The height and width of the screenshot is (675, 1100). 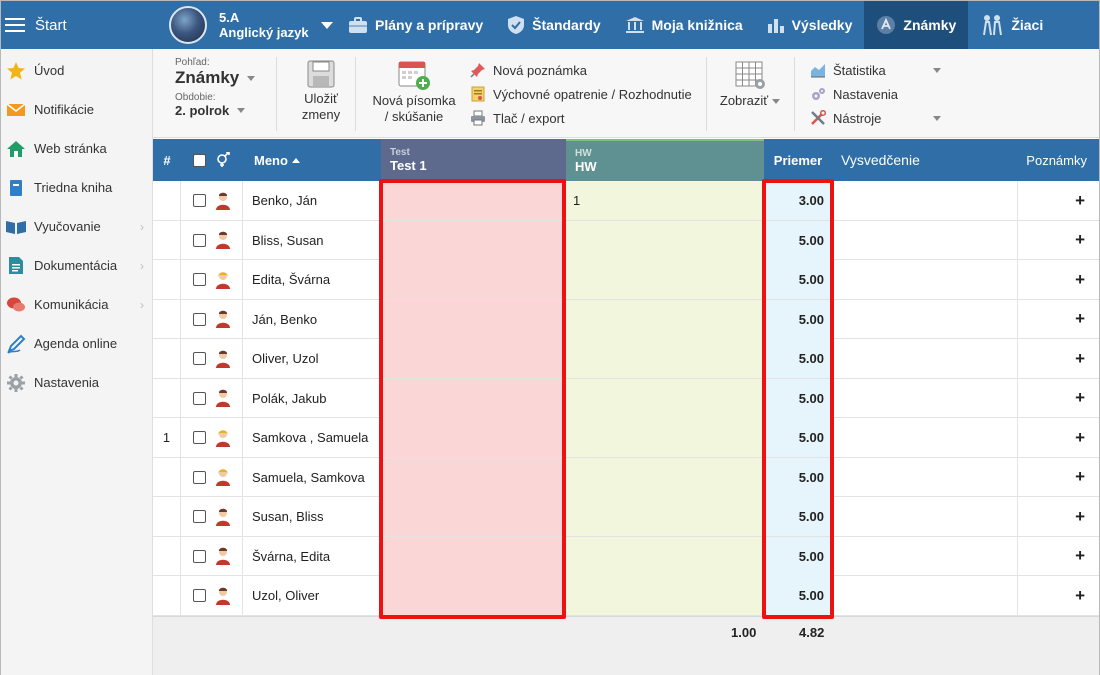 I want to click on student-name: Bliss, Susan, so click(x=312, y=240).